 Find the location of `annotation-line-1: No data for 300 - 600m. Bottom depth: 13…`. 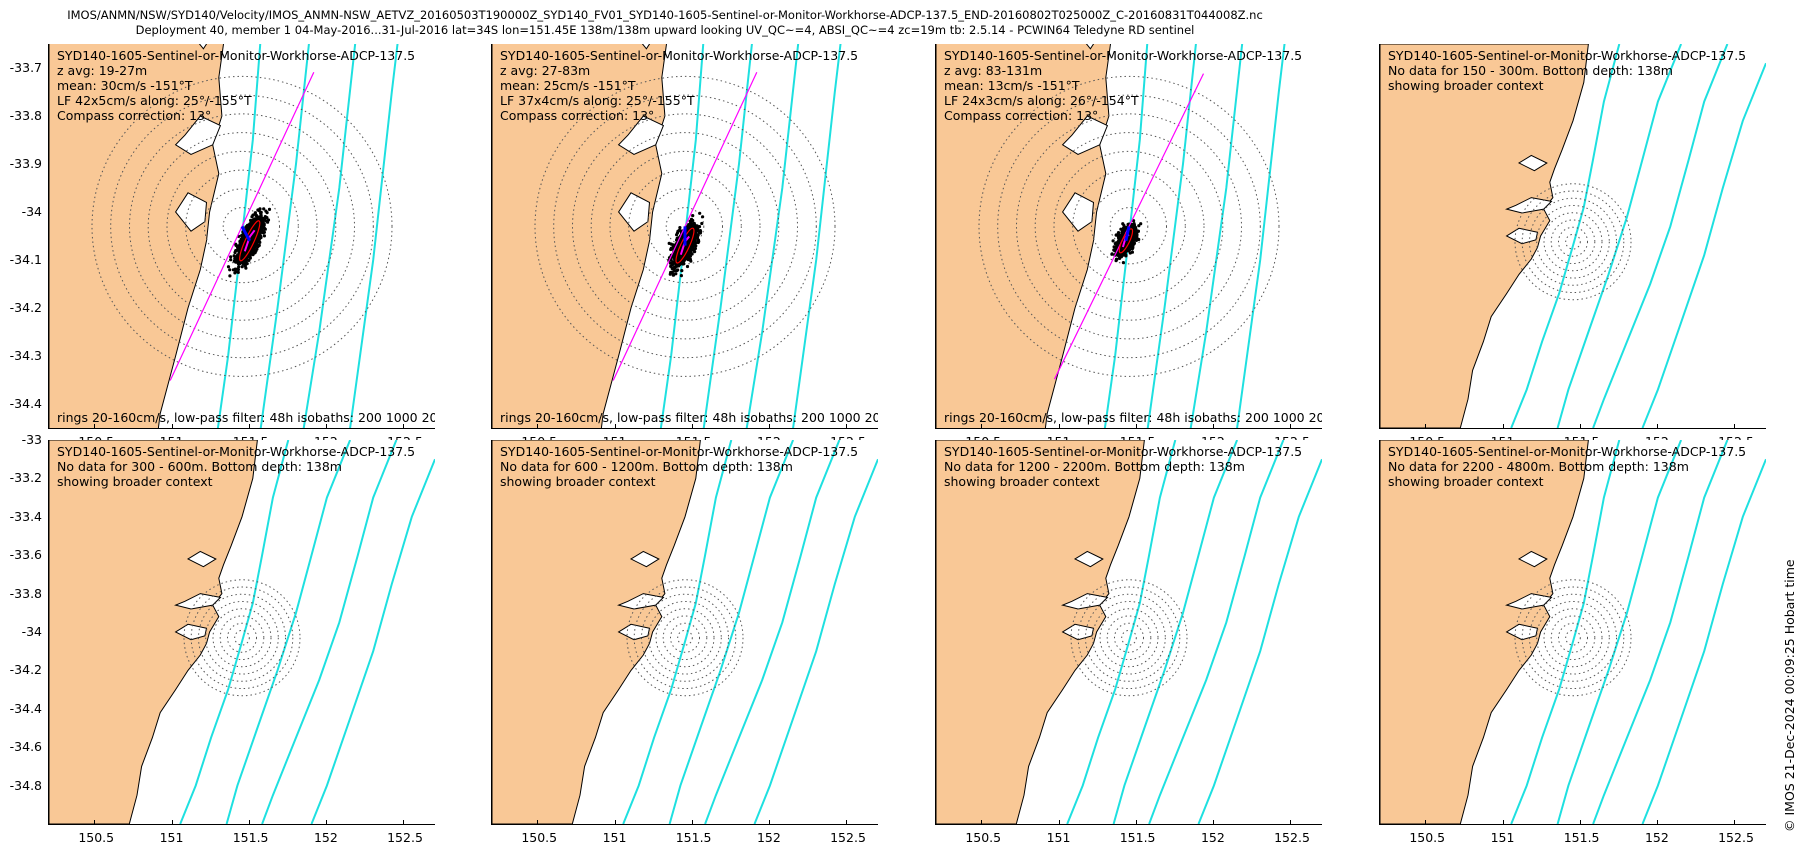

annotation-line-1: No data for 300 - 600m. Bottom depth: 13… is located at coordinates (199, 466).